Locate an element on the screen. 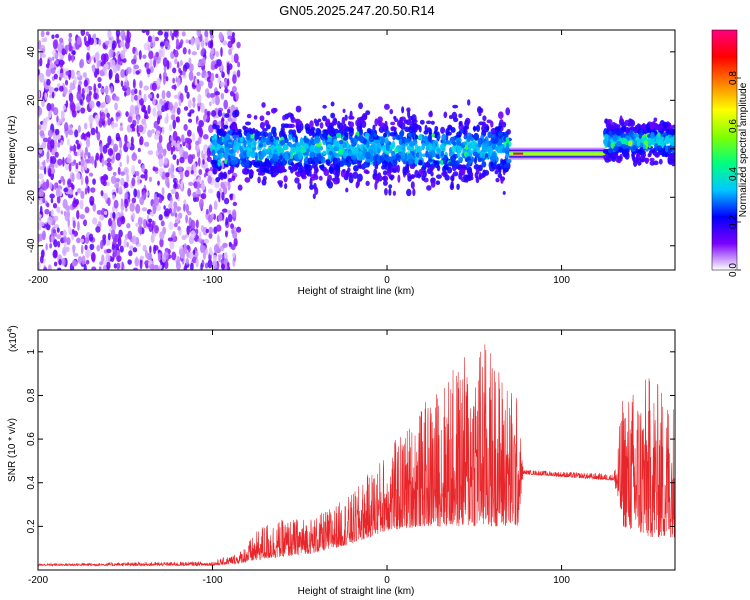  colorbar-ticks: 0.0 0.2 0.4 0.6 0.8 is located at coordinates (734, 174).